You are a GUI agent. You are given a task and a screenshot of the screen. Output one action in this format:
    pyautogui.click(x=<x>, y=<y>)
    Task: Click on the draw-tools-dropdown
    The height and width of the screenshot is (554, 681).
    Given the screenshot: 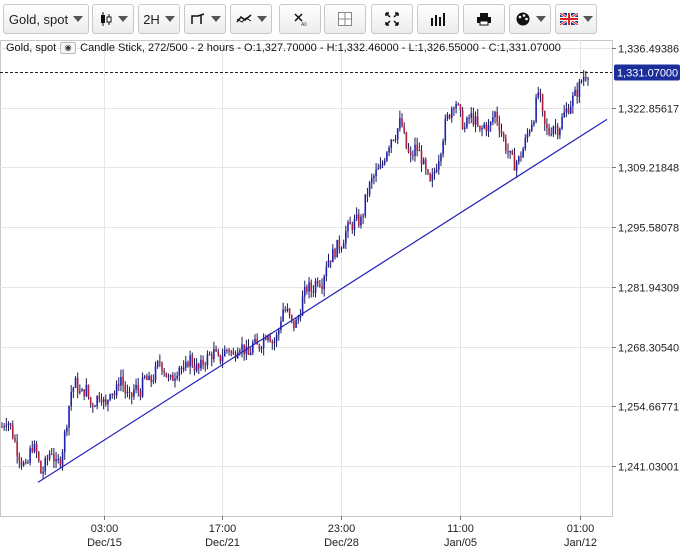 What is the action you would take?
    pyautogui.click(x=205, y=19)
    